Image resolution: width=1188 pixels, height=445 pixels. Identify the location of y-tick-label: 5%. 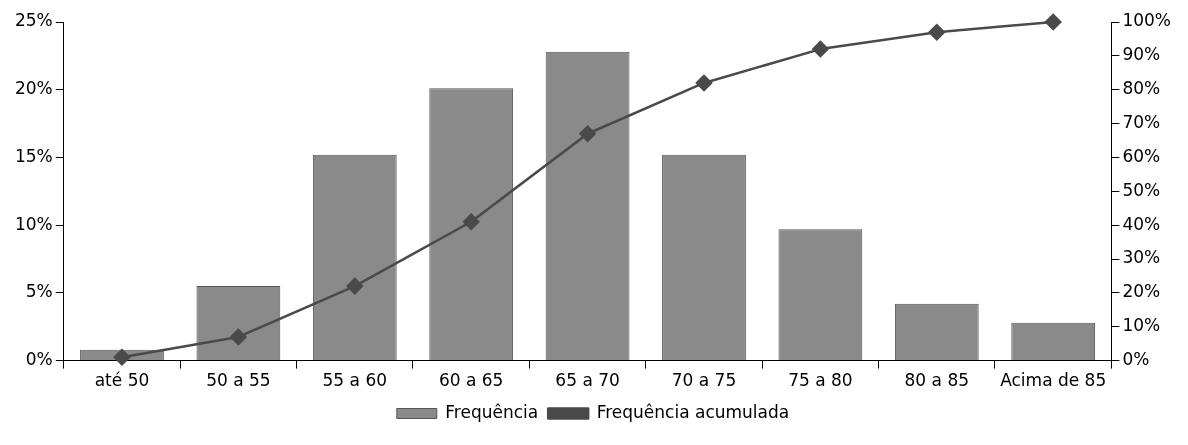
(39, 291).